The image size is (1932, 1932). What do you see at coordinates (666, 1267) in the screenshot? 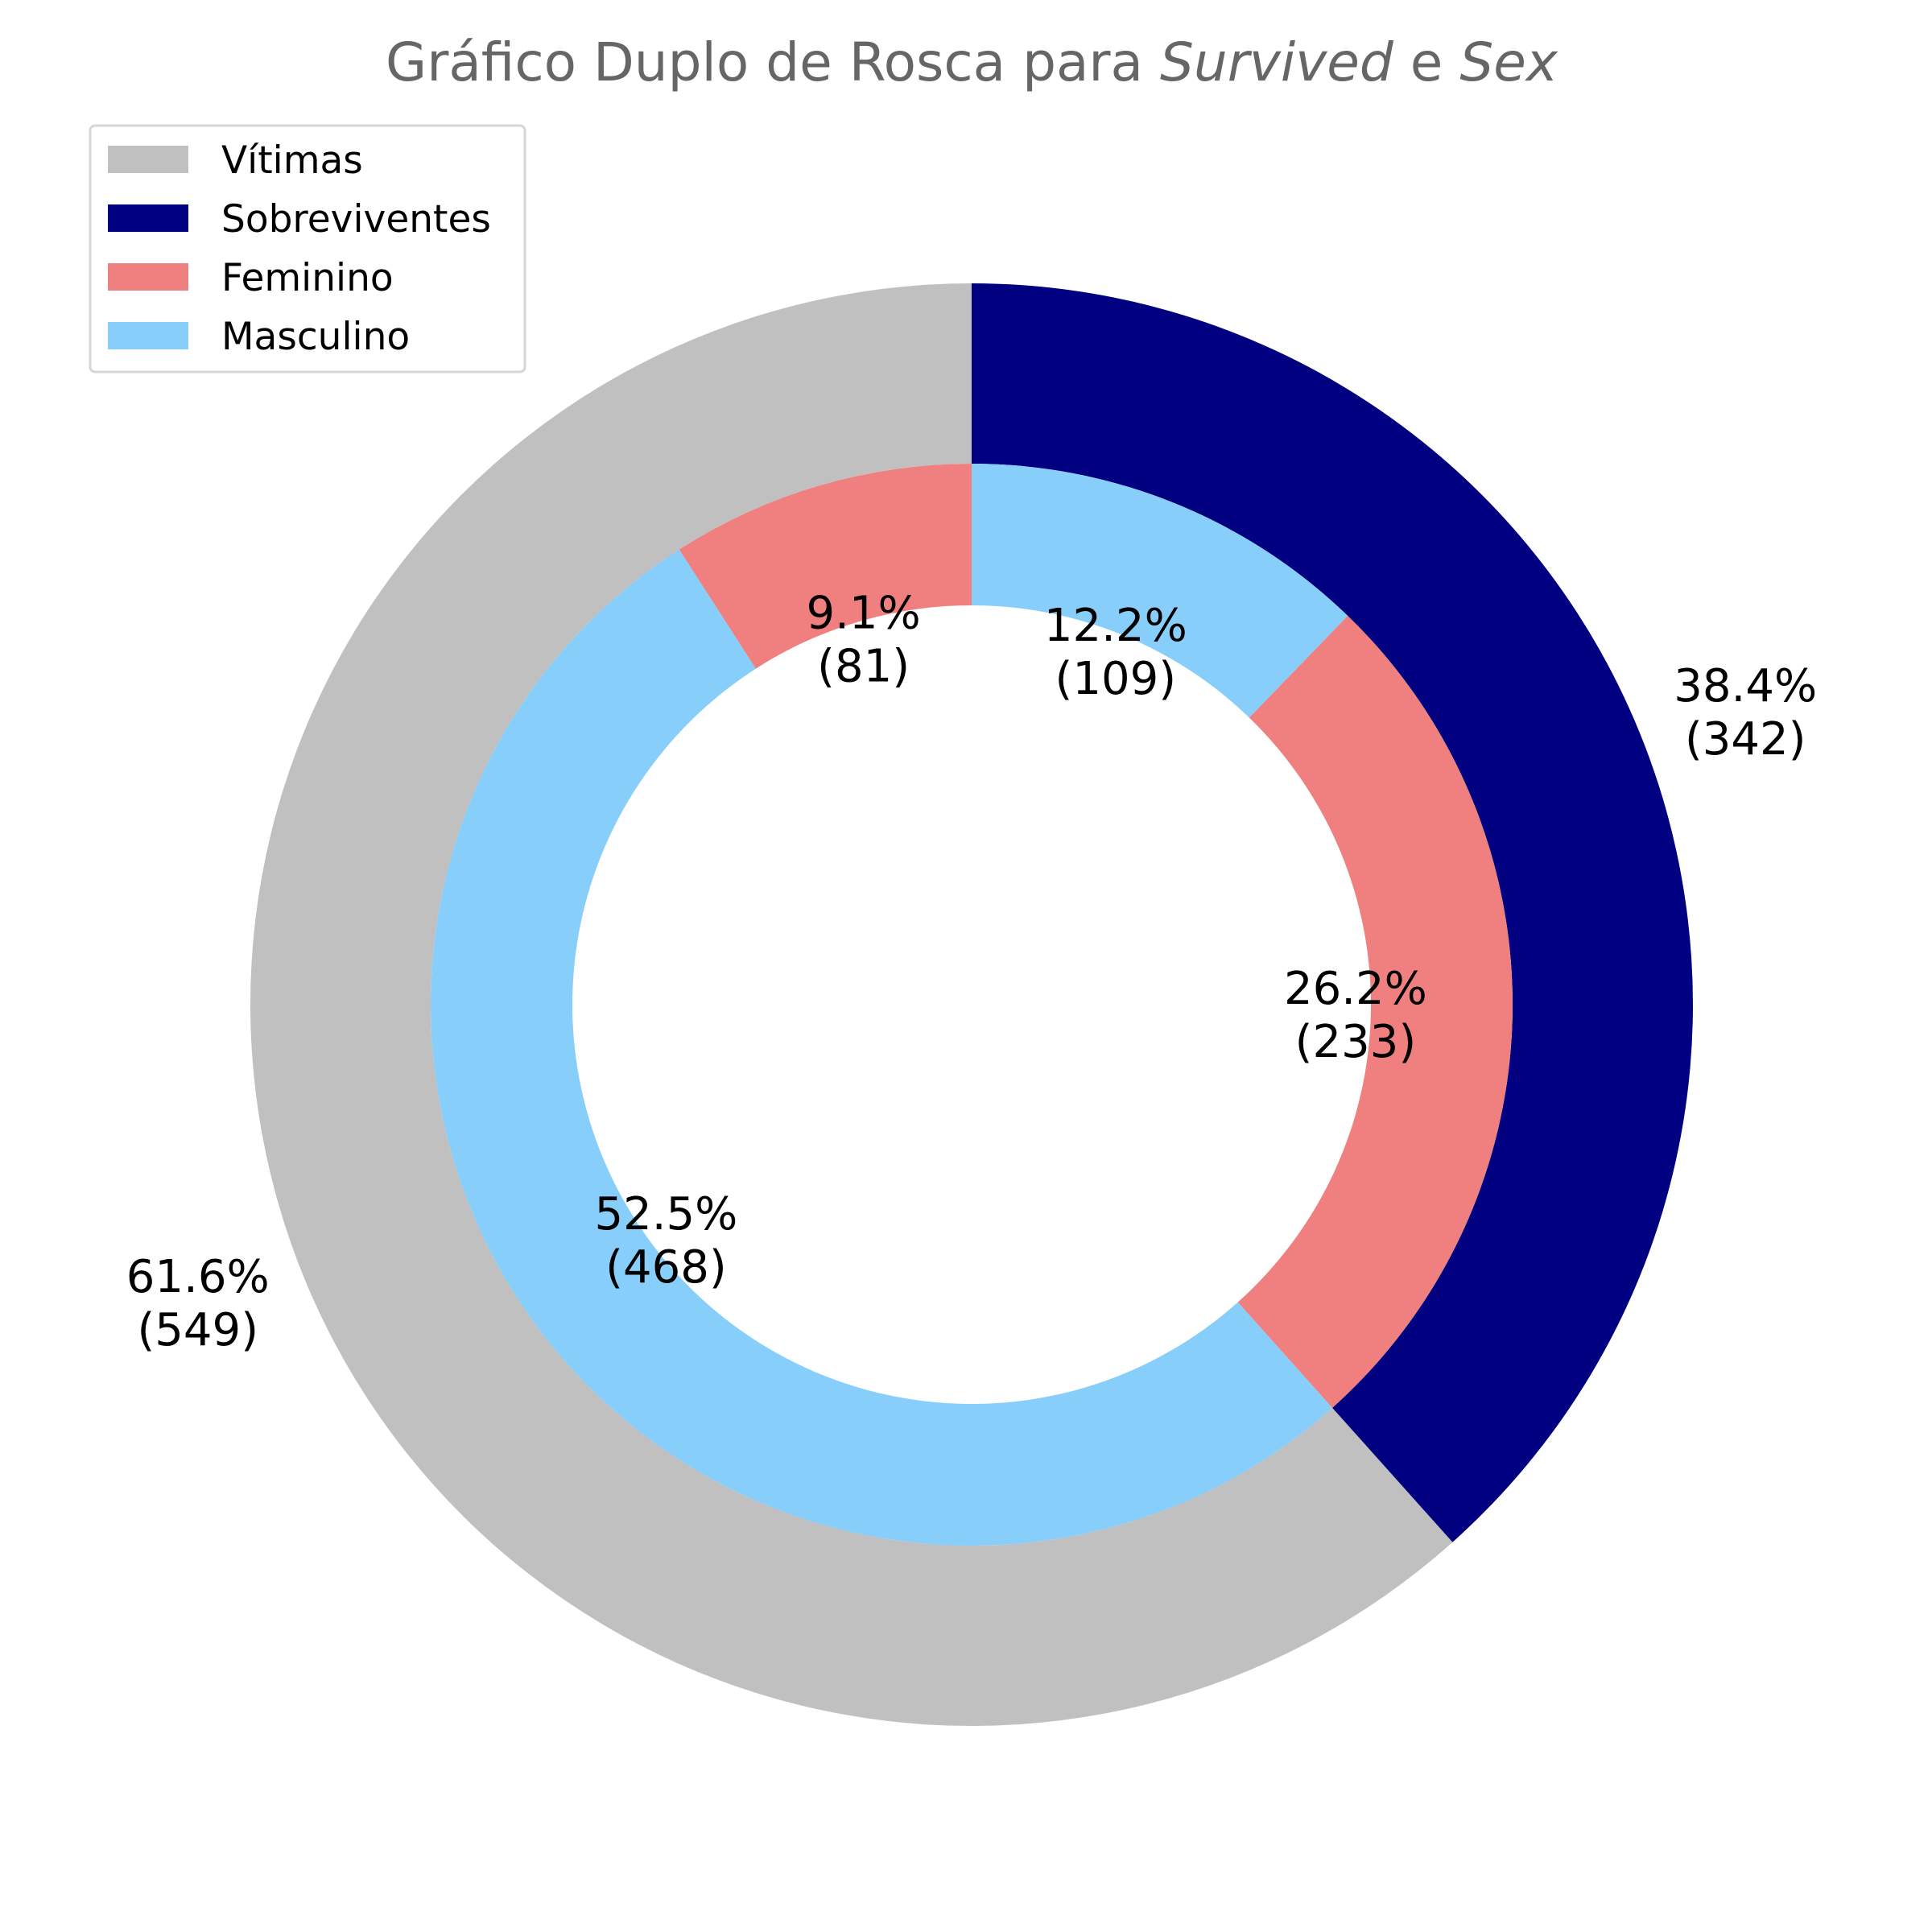
I see `inner-slice-count-1: (468)` at bounding box center [666, 1267].